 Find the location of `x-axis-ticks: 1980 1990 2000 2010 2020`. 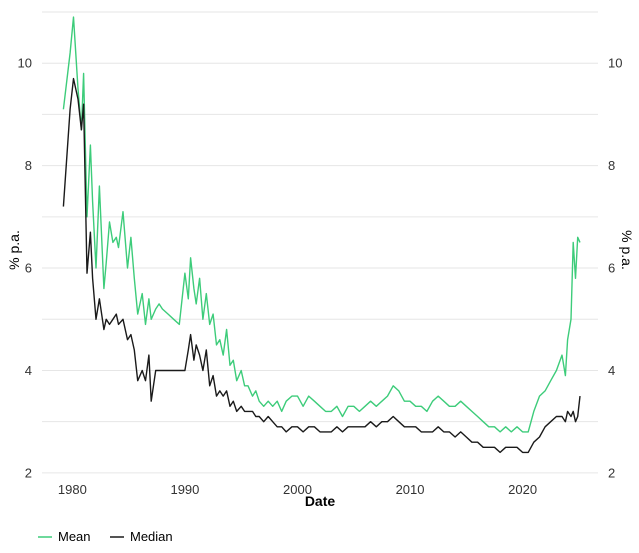

x-axis-ticks: 1980 1990 2000 2010 2020 is located at coordinates (297, 489).